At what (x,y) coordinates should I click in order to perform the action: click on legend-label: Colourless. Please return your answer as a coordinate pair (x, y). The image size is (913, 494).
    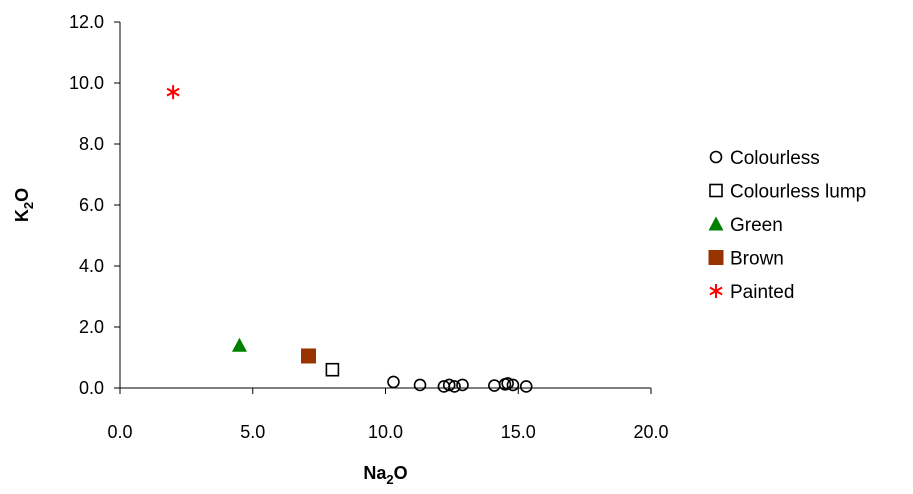
    Looking at the image, I should click on (775, 158).